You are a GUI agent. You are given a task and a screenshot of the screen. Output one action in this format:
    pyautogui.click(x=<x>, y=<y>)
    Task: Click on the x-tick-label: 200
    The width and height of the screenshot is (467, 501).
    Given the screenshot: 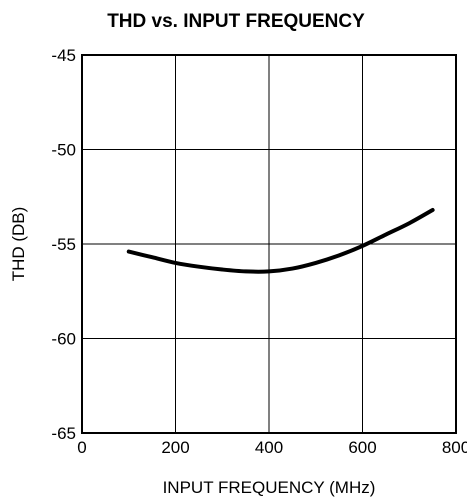 What is the action you would take?
    pyautogui.click(x=175, y=447)
    